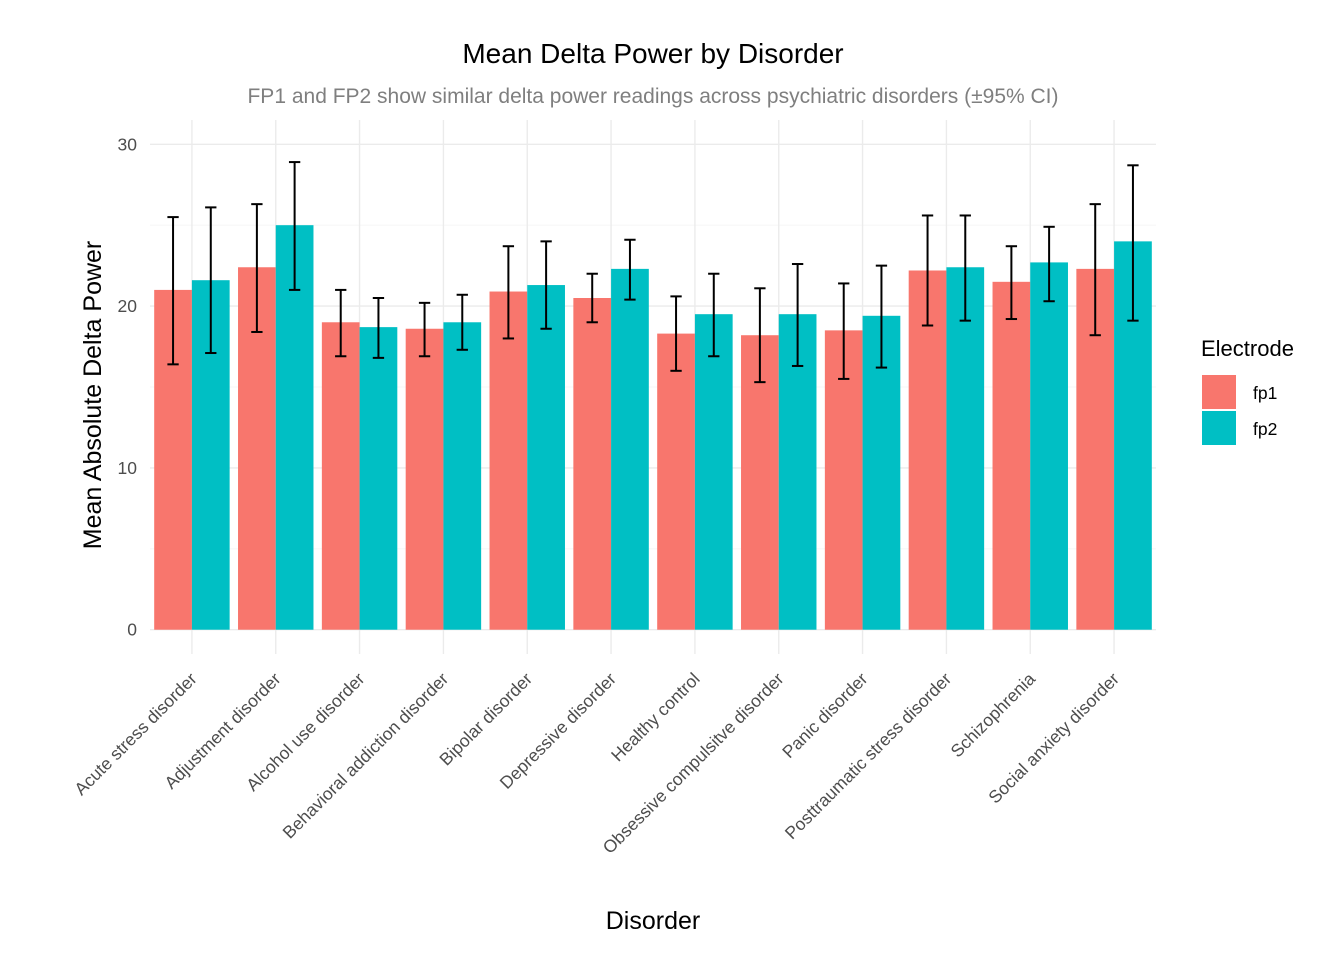 The image size is (1344, 960). What do you see at coordinates (128, 468) in the screenshot?
I see `y-tick-label: 10` at bounding box center [128, 468].